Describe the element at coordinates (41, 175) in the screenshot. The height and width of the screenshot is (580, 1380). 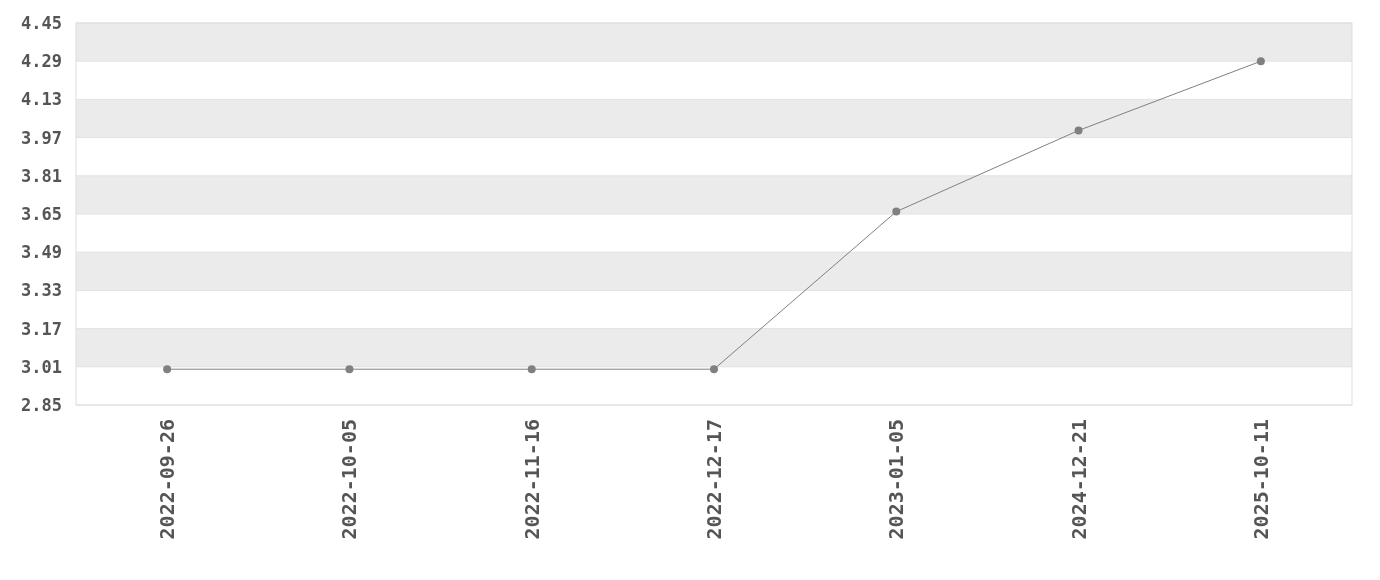
I see `y-tick-label: 3.81` at that location.